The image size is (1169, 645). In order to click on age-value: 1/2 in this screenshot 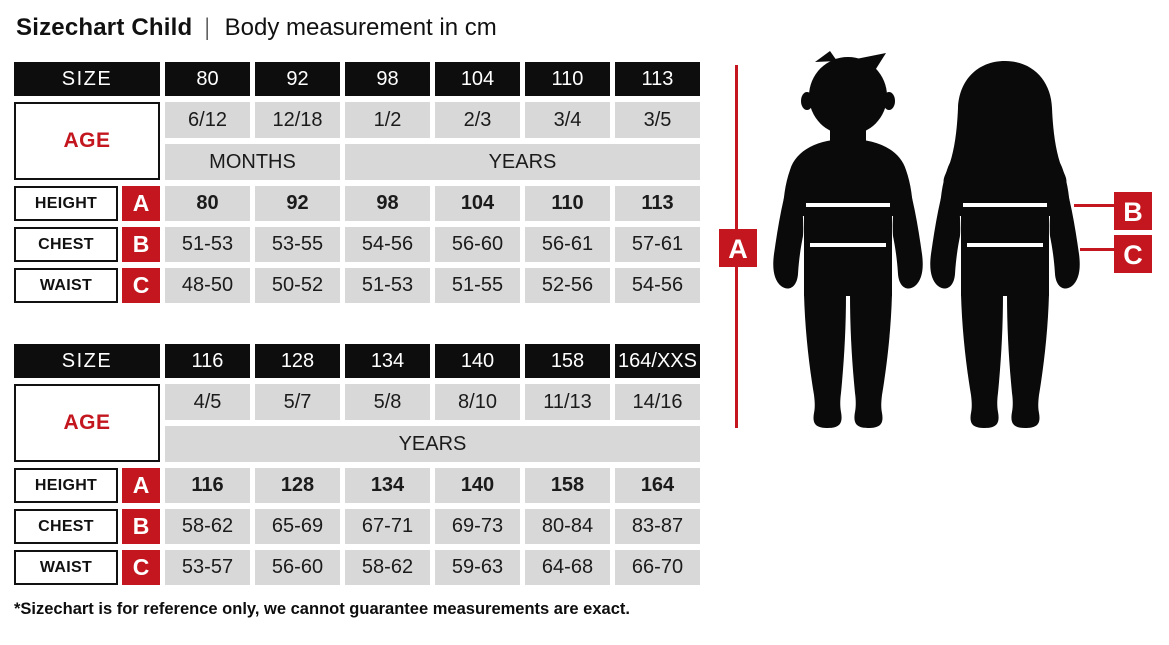, I will do `click(387, 120)`.